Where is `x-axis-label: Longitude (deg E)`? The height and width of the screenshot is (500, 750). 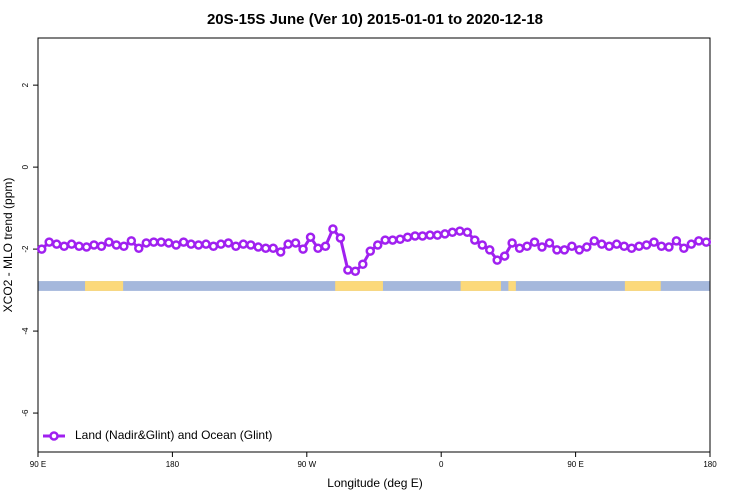 x-axis-label: Longitude (deg E) is located at coordinates (374, 483).